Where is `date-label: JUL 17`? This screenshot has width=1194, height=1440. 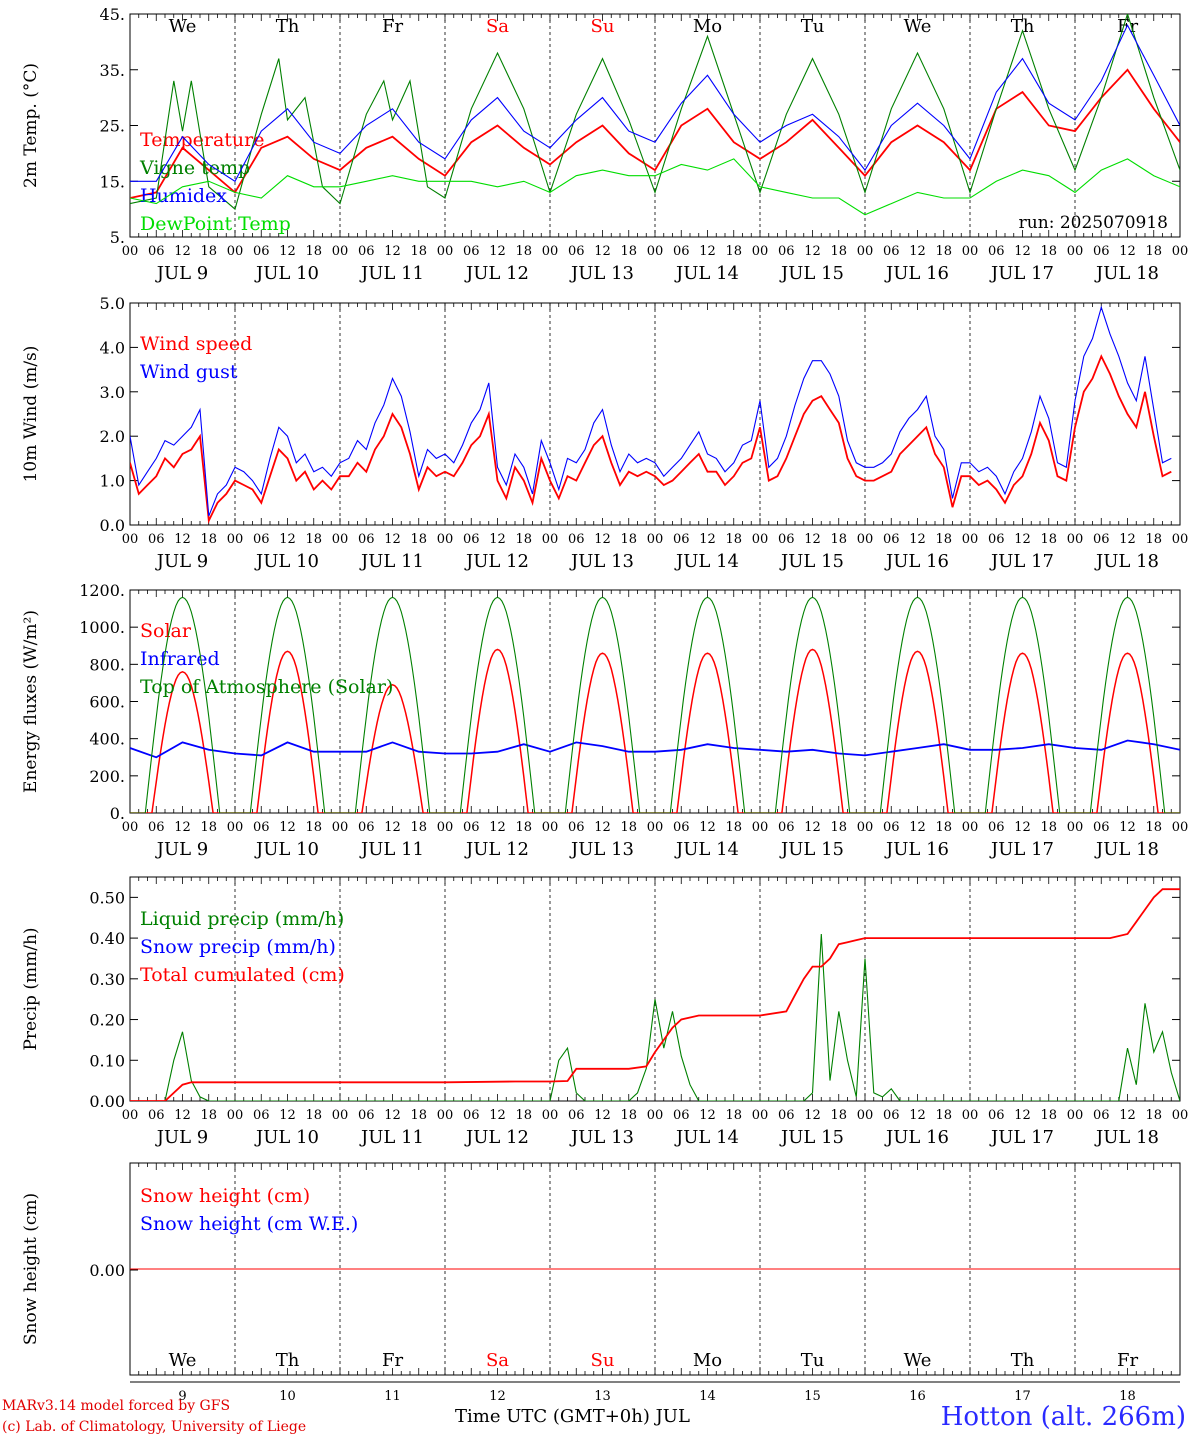 date-label: JUL 17 is located at coordinates (1021, 273).